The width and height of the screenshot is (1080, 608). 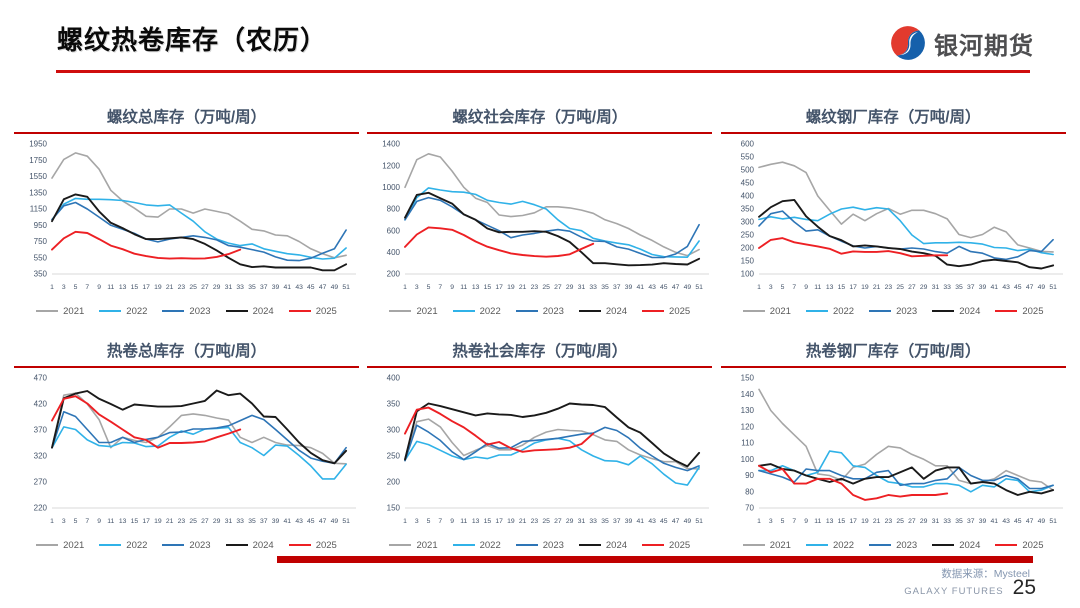 I want to click on brand-logo: 银河期货, so click(x=961, y=43).